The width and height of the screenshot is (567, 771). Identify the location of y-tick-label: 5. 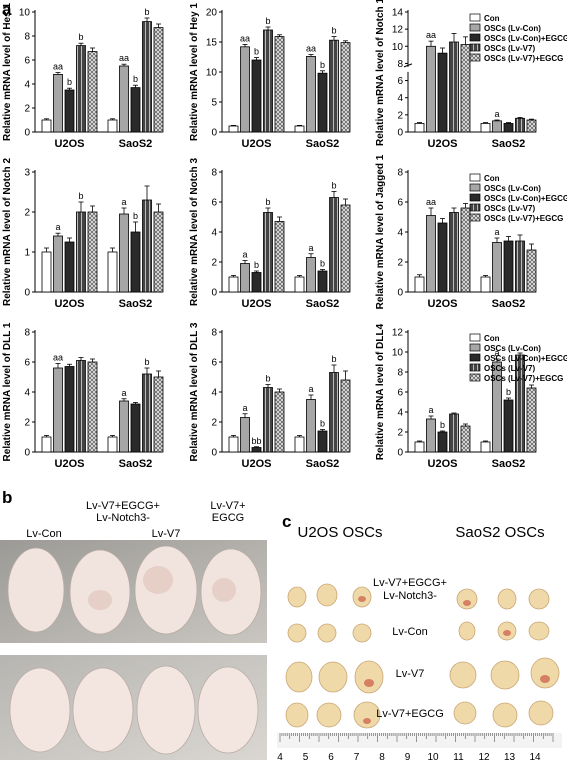
(214, 103).